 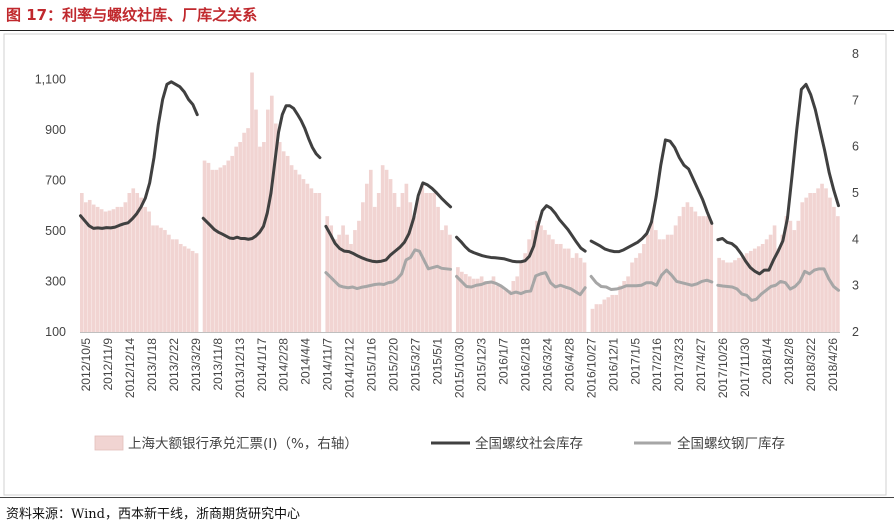 What do you see at coordinates (789, 361) in the screenshot?
I see `x-axis-tick: 2018/2/8` at bounding box center [789, 361].